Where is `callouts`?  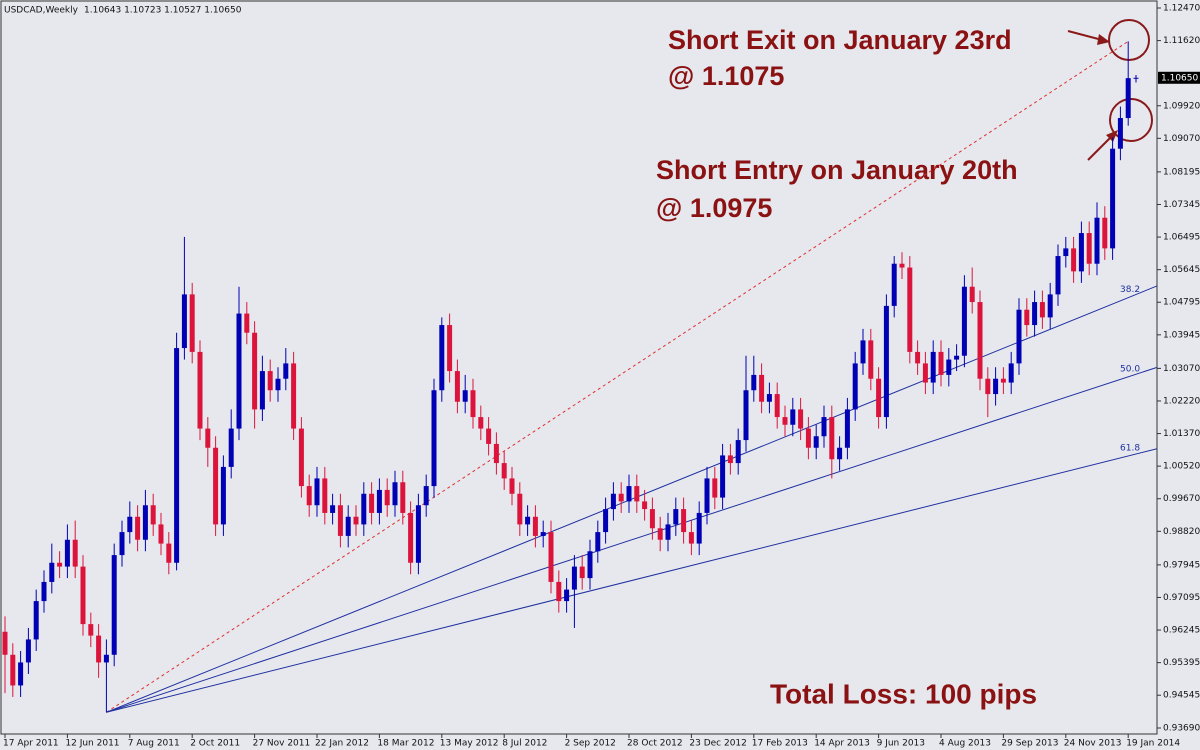 callouts is located at coordinates (1110, 90).